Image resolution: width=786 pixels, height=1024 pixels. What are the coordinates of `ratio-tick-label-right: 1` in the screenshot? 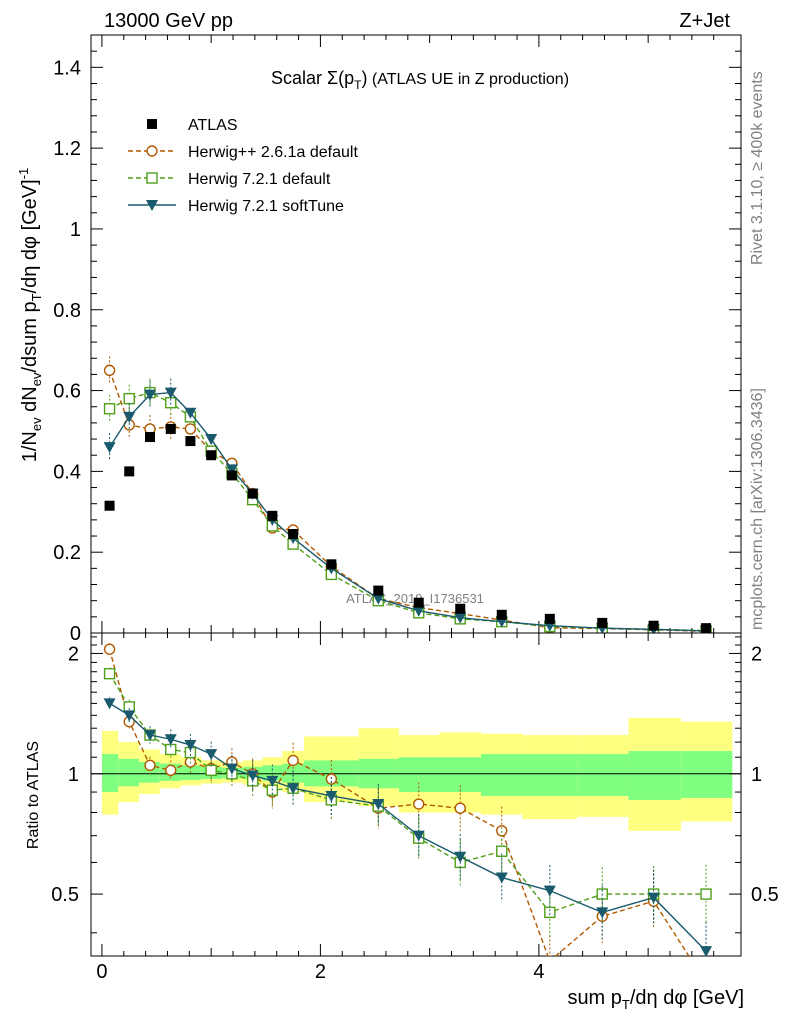 It's located at (756, 775).